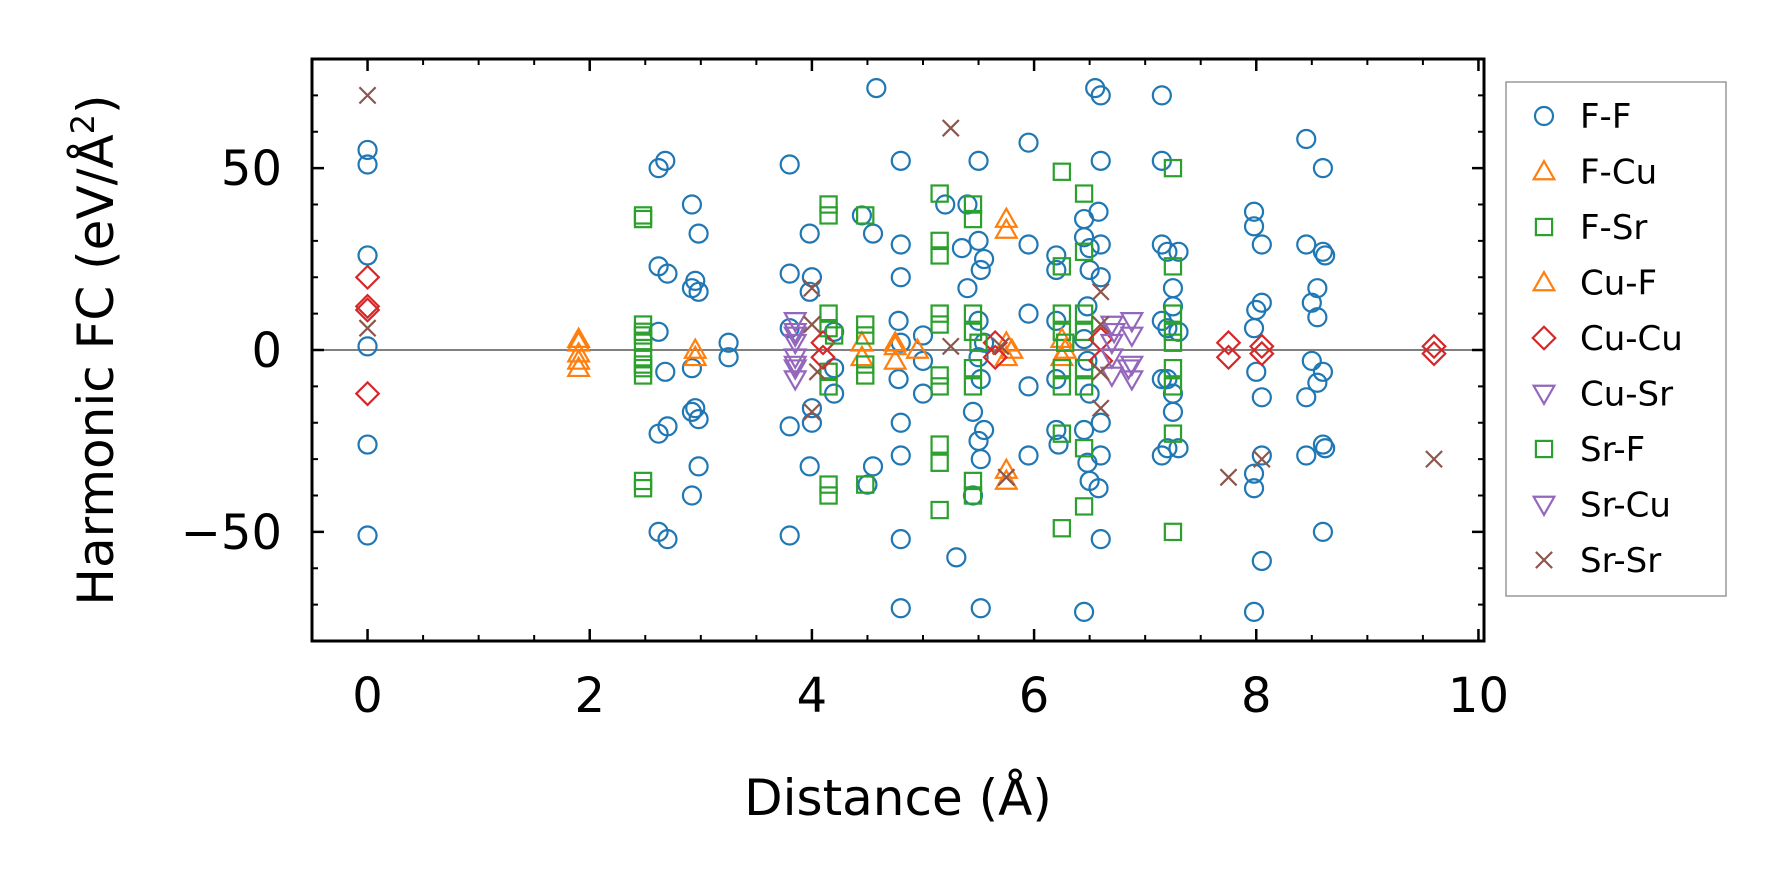 The height and width of the screenshot is (883, 1772). I want to click on x-tick-label: 10, so click(1478, 696).